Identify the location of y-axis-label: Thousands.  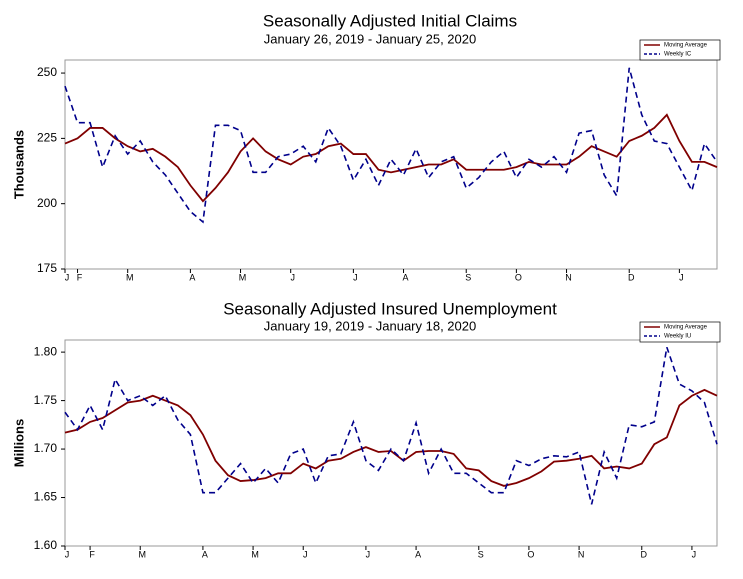
(18, 164).